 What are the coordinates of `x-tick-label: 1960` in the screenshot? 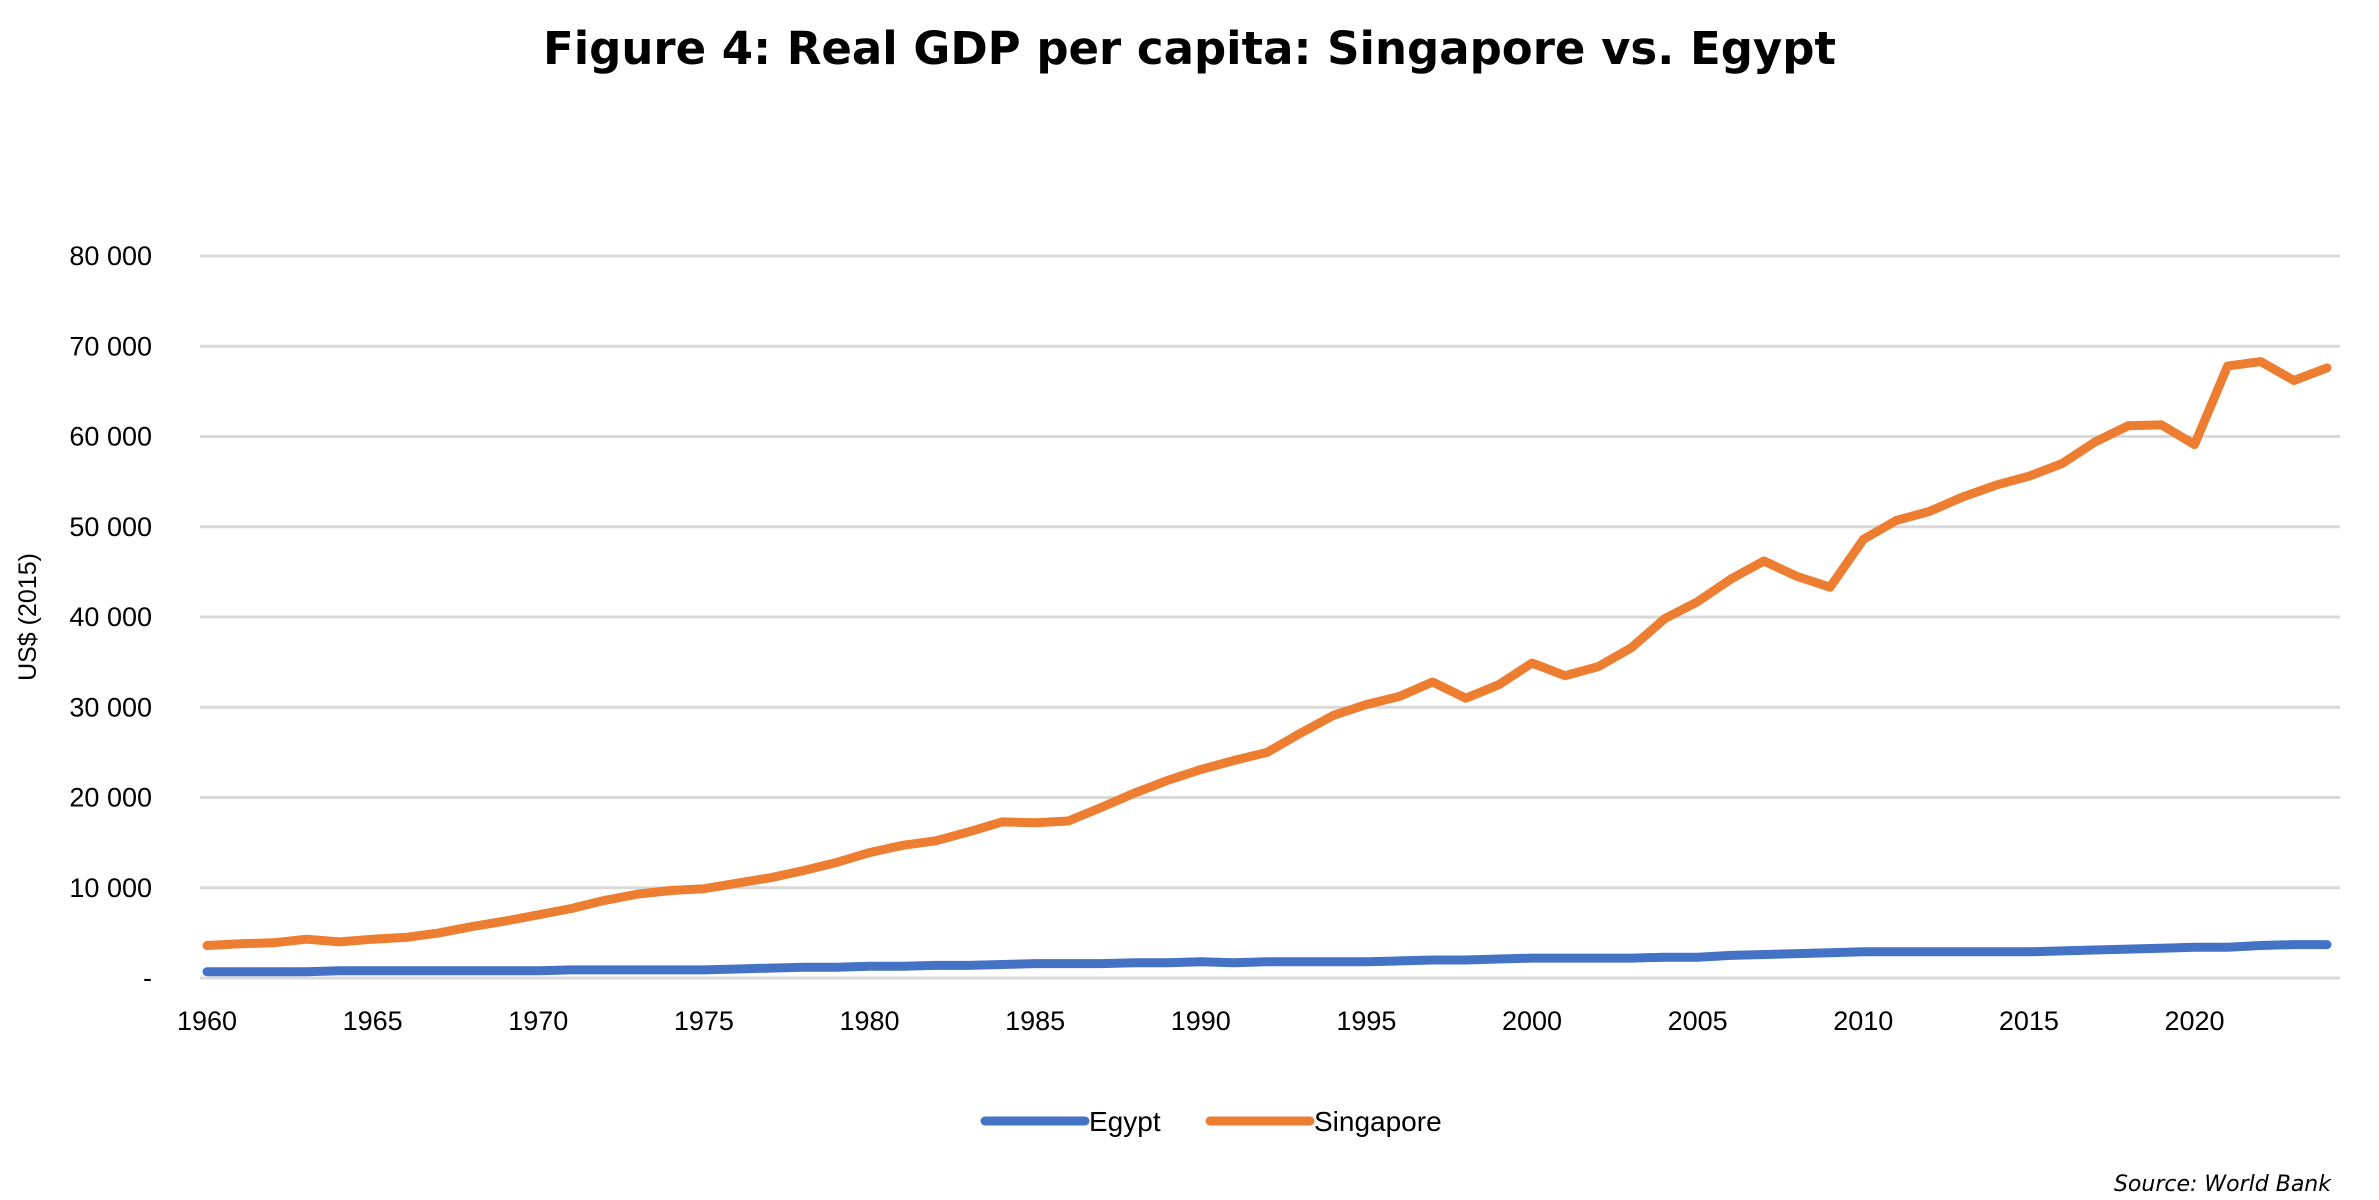 It's located at (207, 1021).